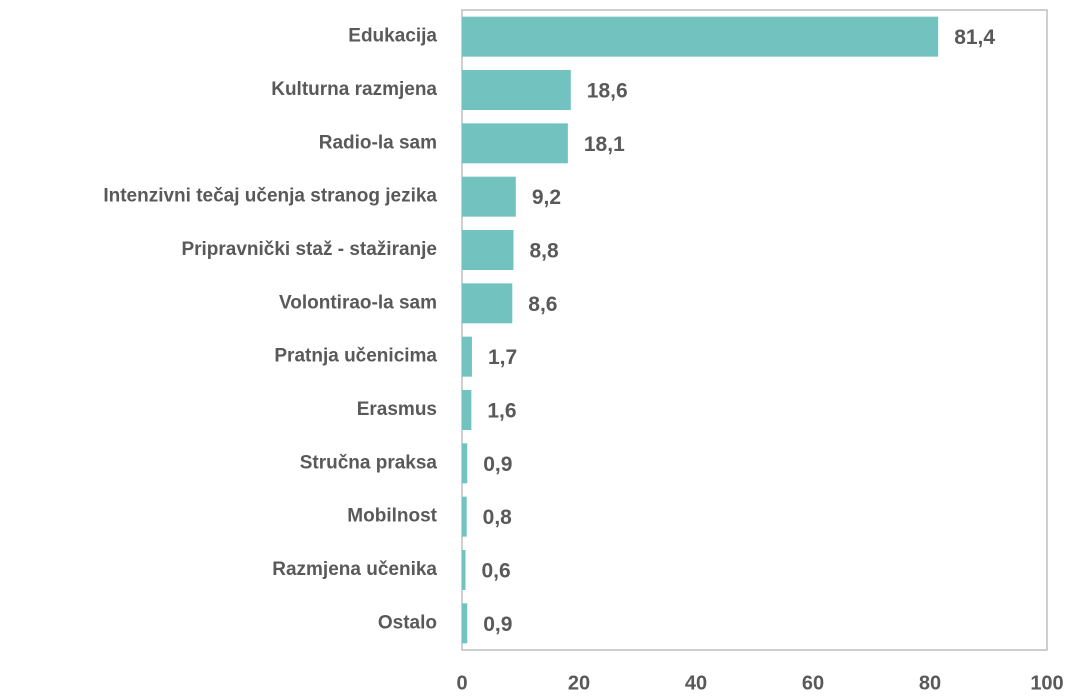  What do you see at coordinates (607, 91) in the screenshot?
I see `value-label: 18,6` at bounding box center [607, 91].